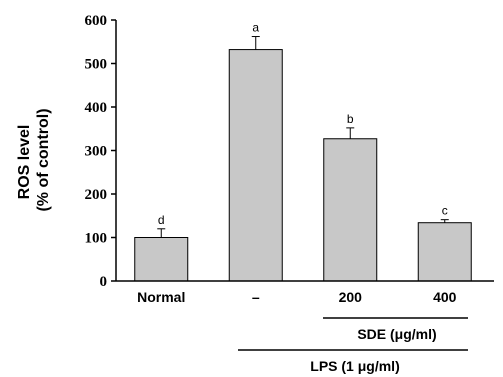 This screenshot has width=503, height=377. I want to click on x-tick-label: –, so click(256, 297).